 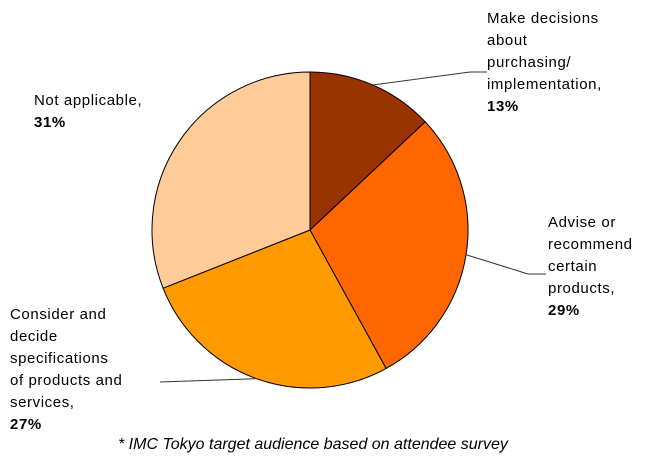 What do you see at coordinates (34, 336) in the screenshot?
I see `slice-label-line: decide` at bounding box center [34, 336].